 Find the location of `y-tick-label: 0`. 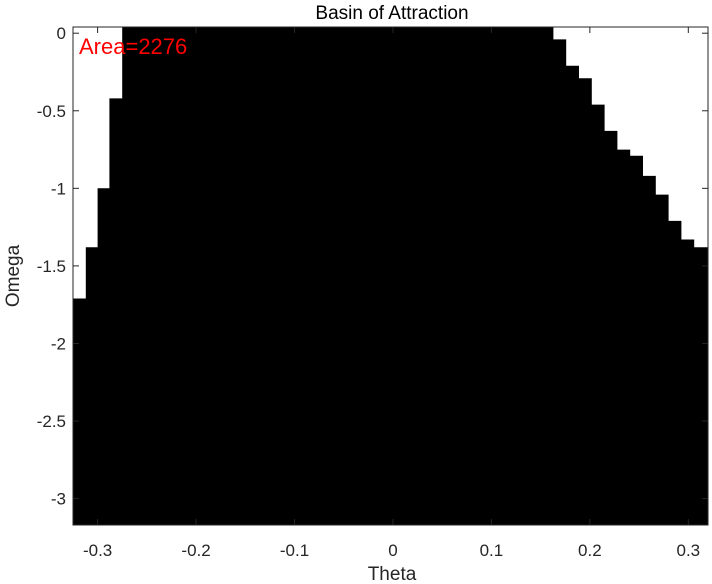

y-tick-label: 0 is located at coordinates (61, 33).